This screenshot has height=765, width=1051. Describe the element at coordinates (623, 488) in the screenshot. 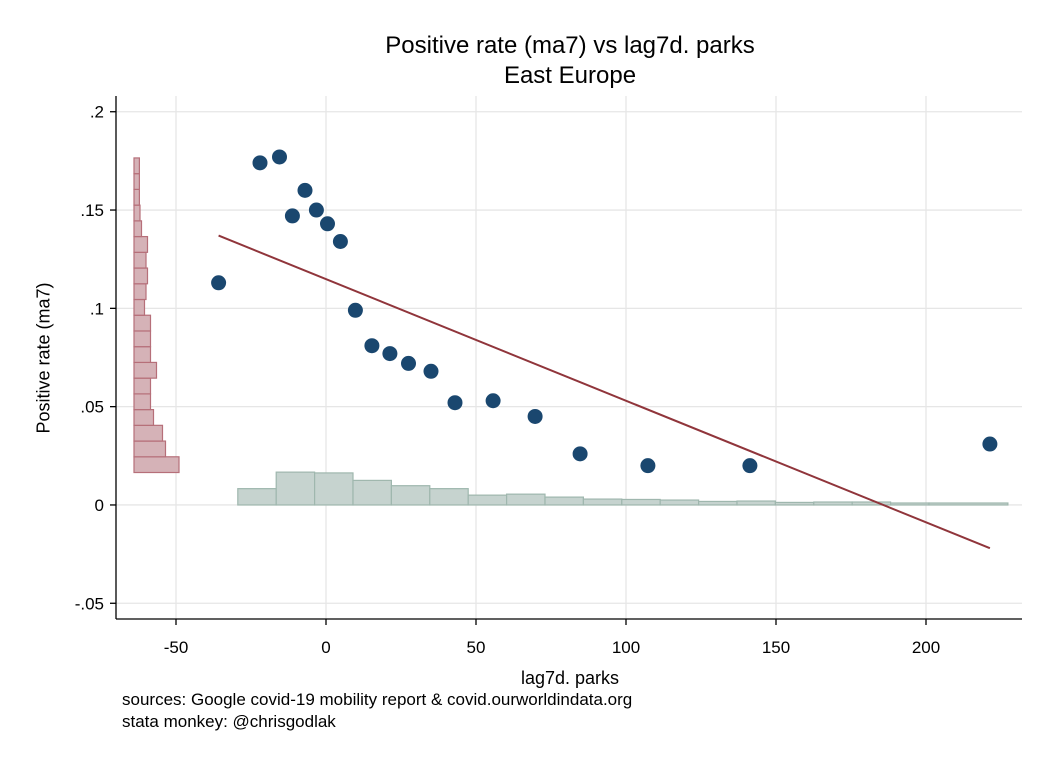

I see `x-histogram` at that location.